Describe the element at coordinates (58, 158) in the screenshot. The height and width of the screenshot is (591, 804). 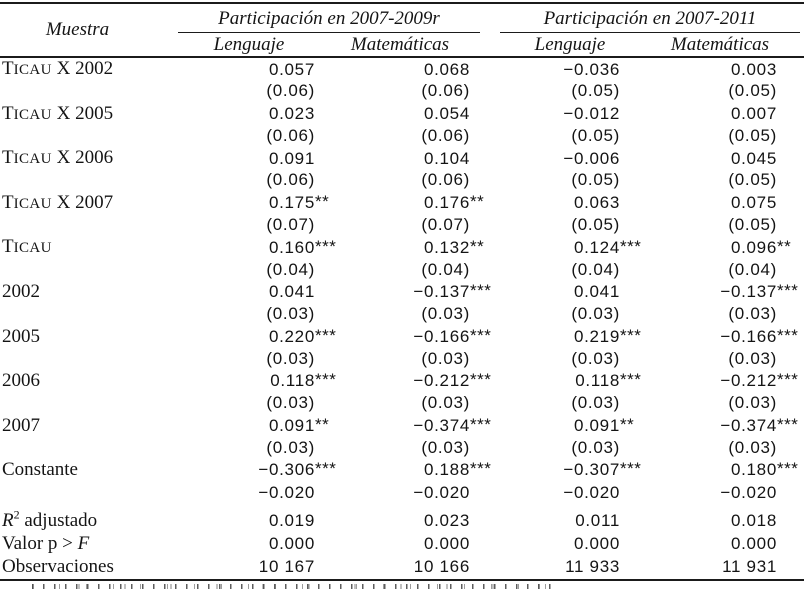
I see `row-label: TICAU X 2006` at that location.